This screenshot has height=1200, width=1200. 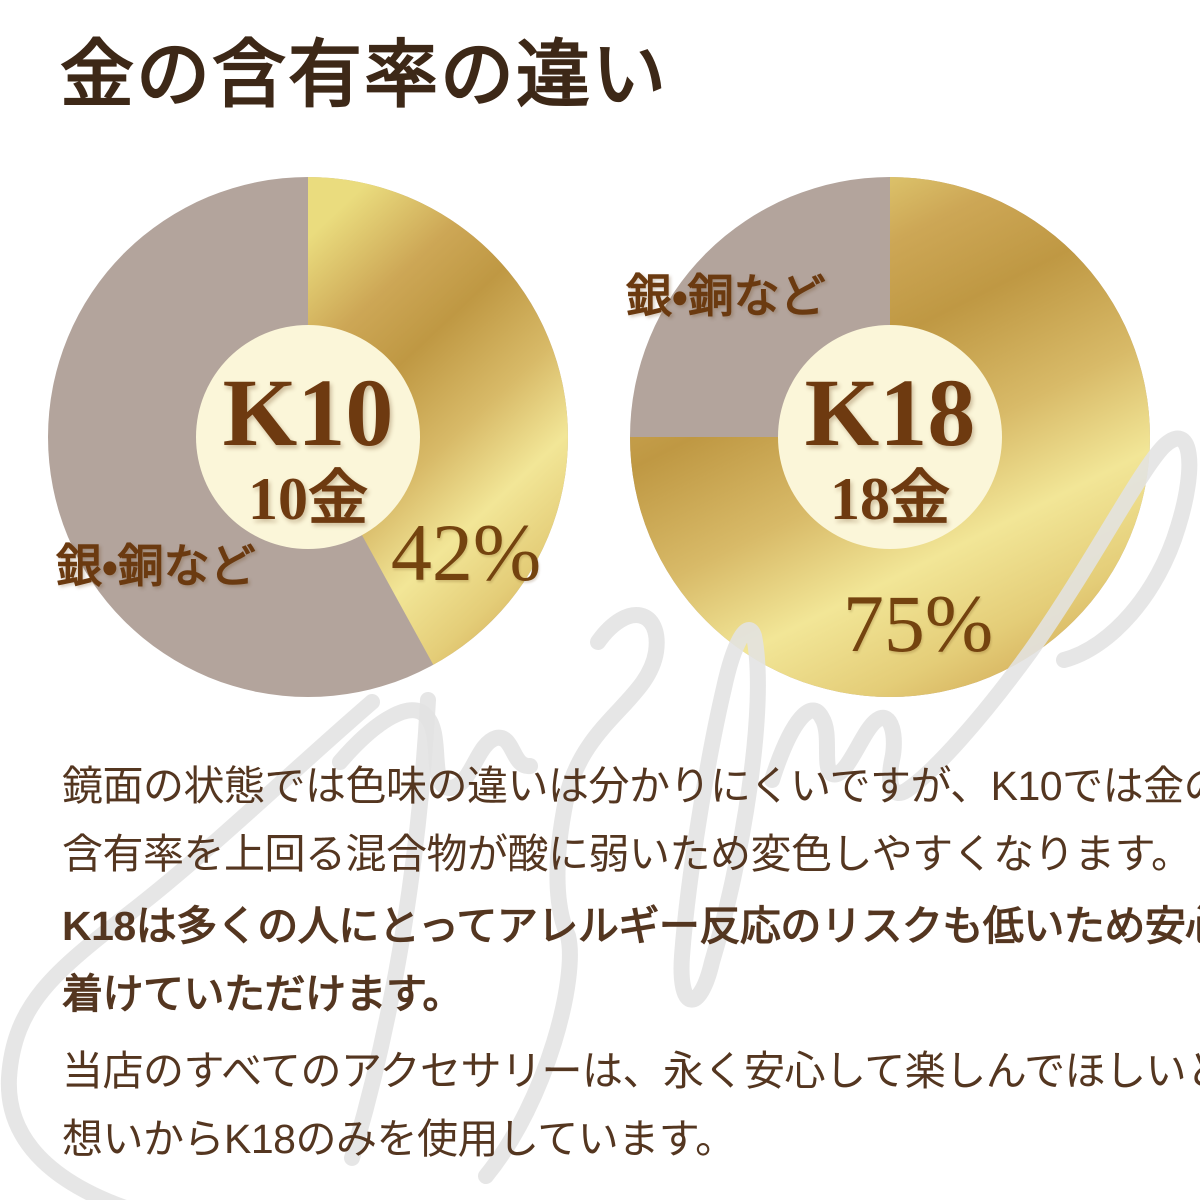 I want to click on paragraph-line: 含有率を上回る混合物が酸に弱いため変色しやすくなります。, so click(x=627, y=854).